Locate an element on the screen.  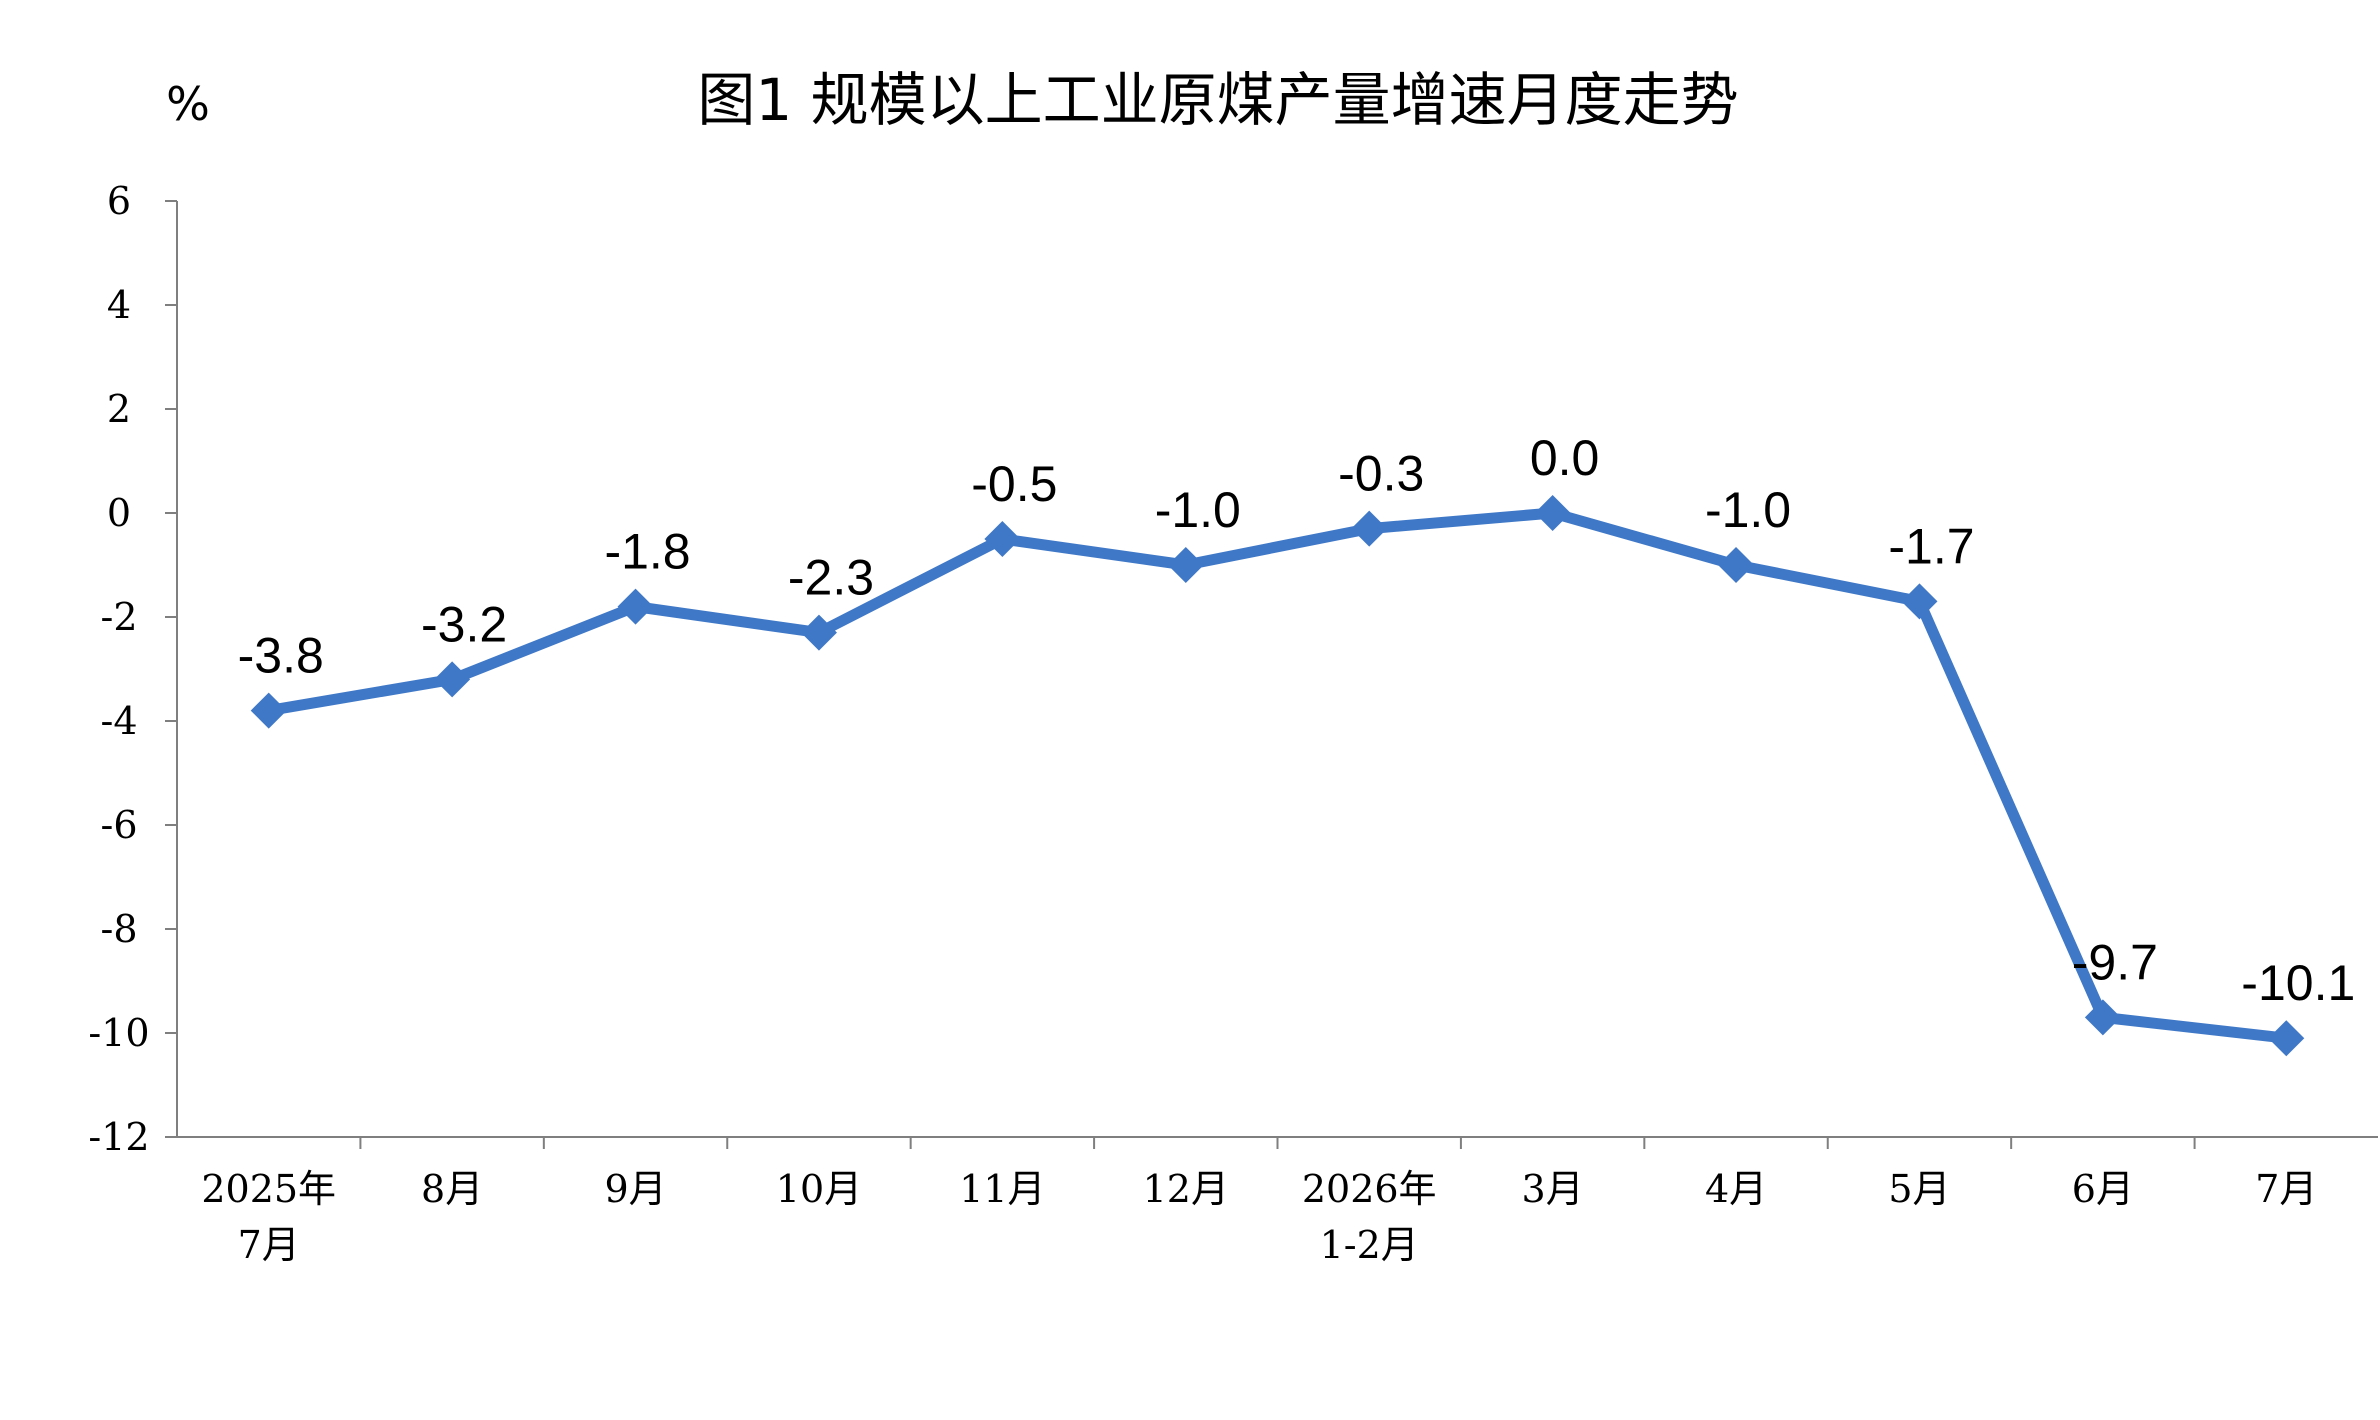
x-tick-label: 9月 is located at coordinates (635, 1189).